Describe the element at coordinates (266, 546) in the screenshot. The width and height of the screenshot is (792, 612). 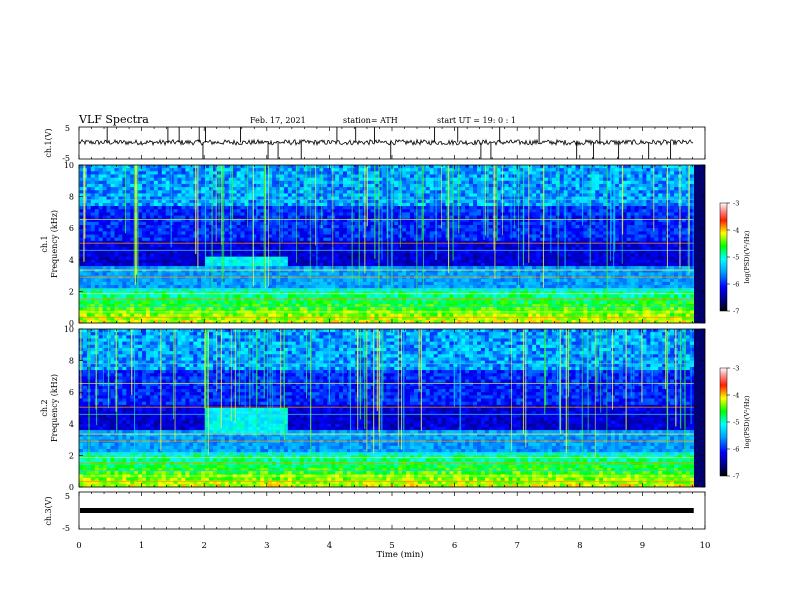
I see `x-tick-label-3: 3` at that location.